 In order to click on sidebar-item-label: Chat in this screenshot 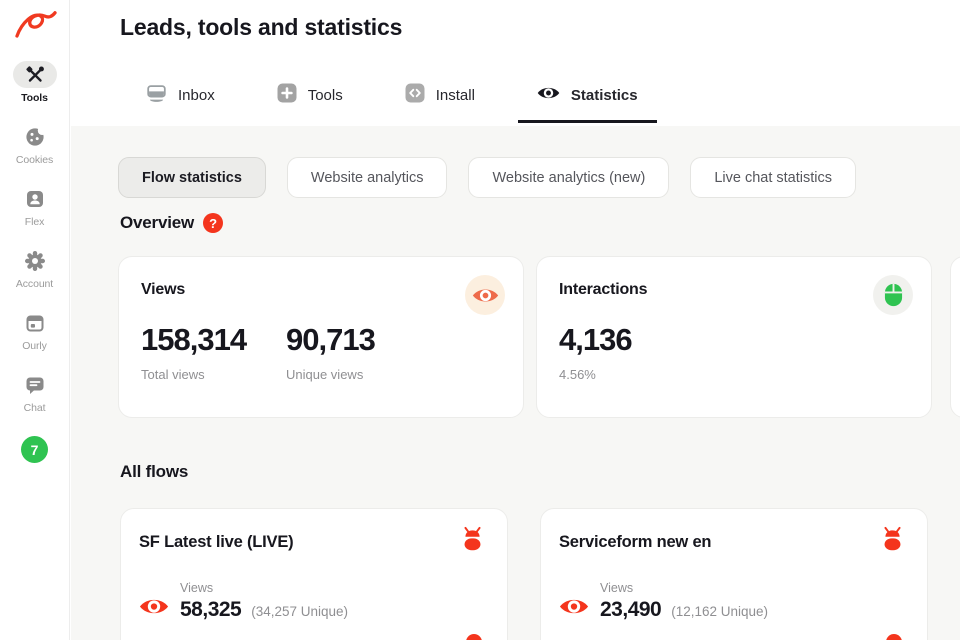, I will do `click(34, 408)`.